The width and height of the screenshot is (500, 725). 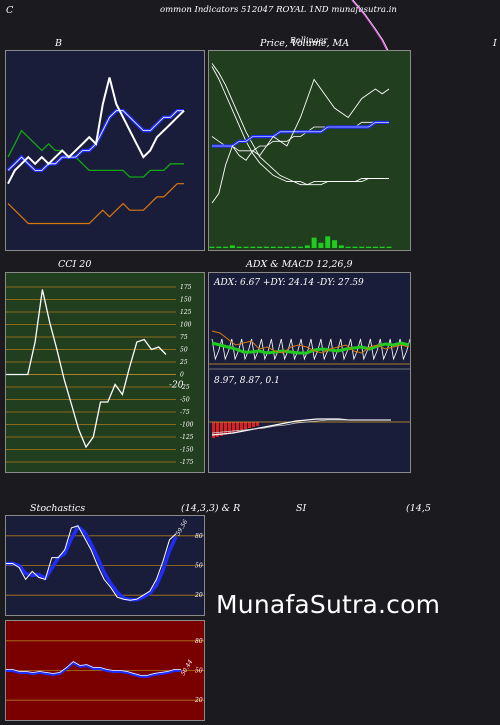 What do you see at coordinates (176, 386) in the screenshot?
I see `cci-value-label: -20` at bounding box center [176, 386].